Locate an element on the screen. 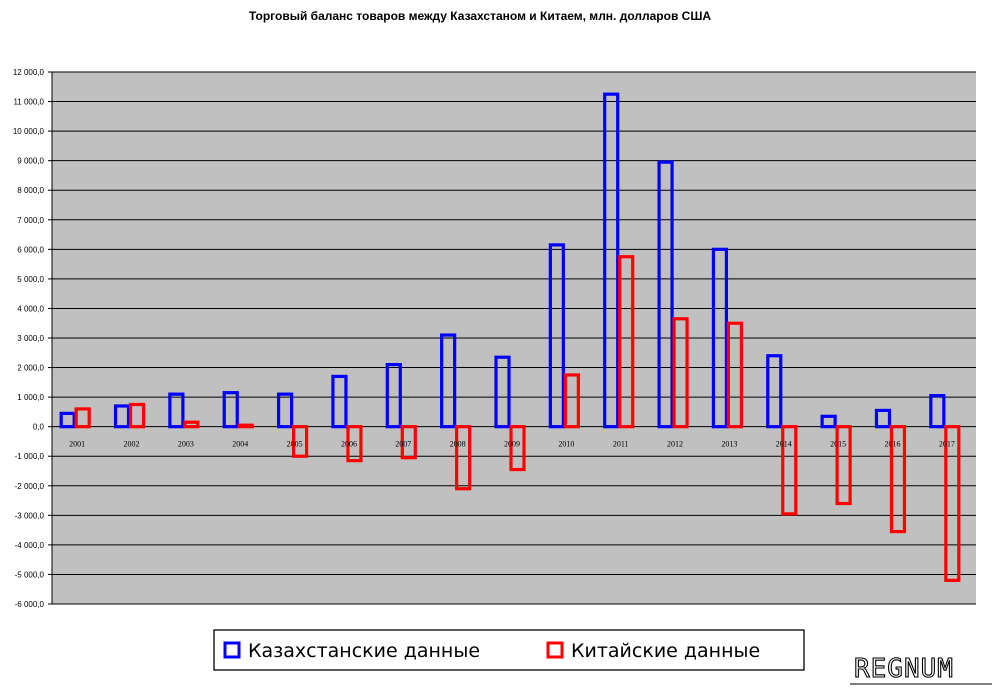  x-tick-label: 2016 is located at coordinates (892, 444).